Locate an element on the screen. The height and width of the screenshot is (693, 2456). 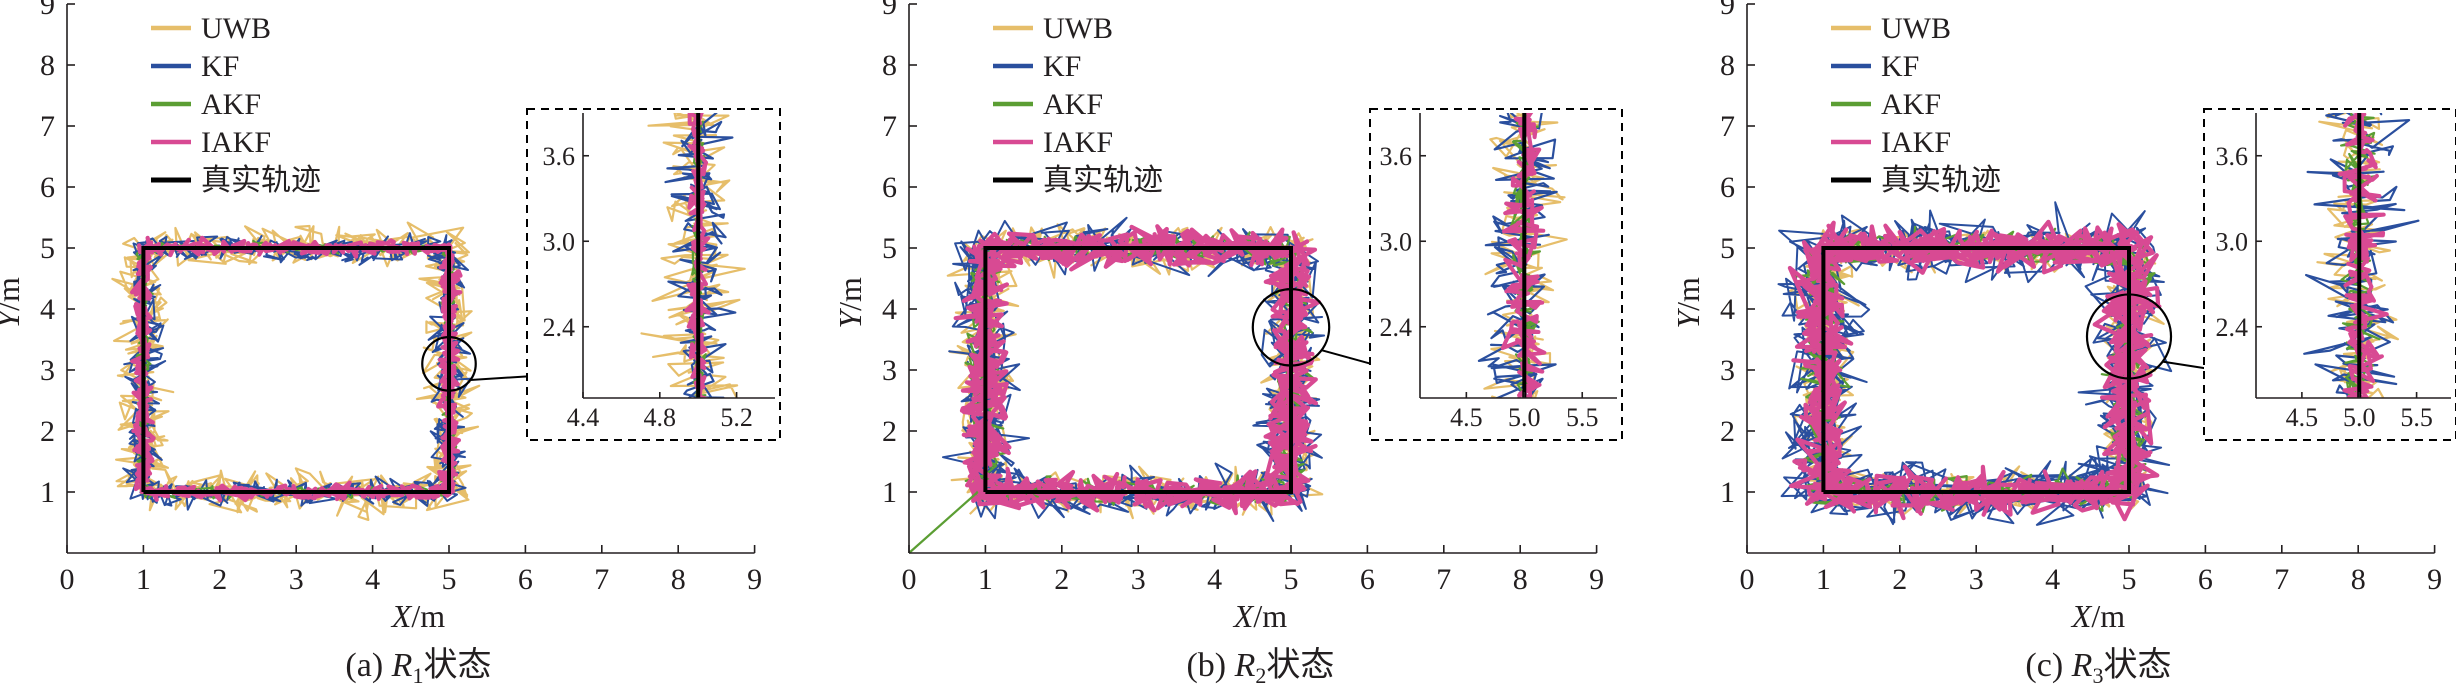
series-line-akf-tail is located at coordinates (943, 522).